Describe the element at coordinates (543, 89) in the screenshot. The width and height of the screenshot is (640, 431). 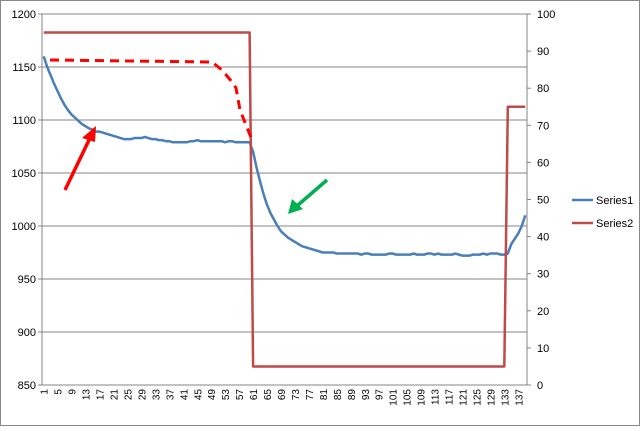
I see `y2-tick-label: 80` at that location.